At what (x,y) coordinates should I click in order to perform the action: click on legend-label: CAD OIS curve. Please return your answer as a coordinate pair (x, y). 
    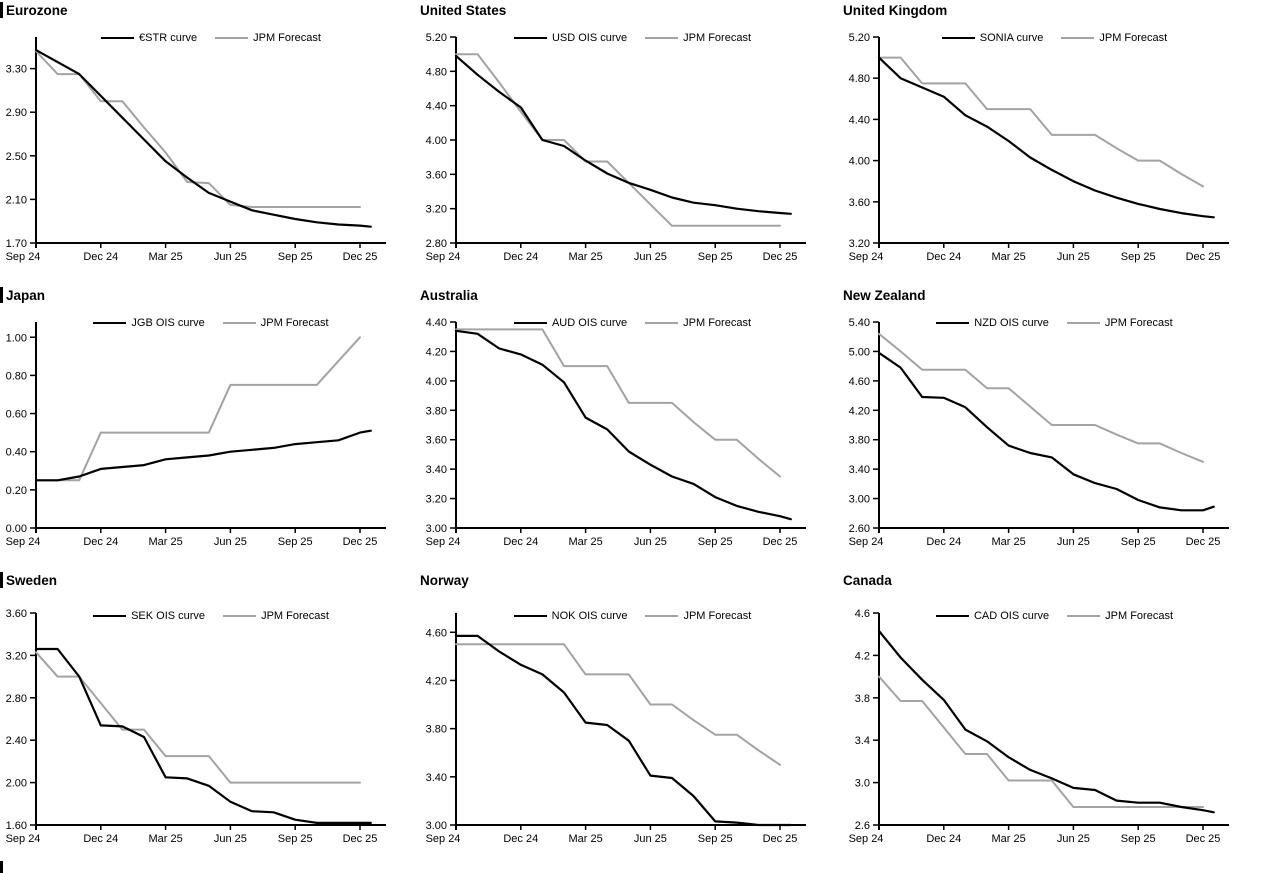
    Looking at the image, I should click on (1011, 616).